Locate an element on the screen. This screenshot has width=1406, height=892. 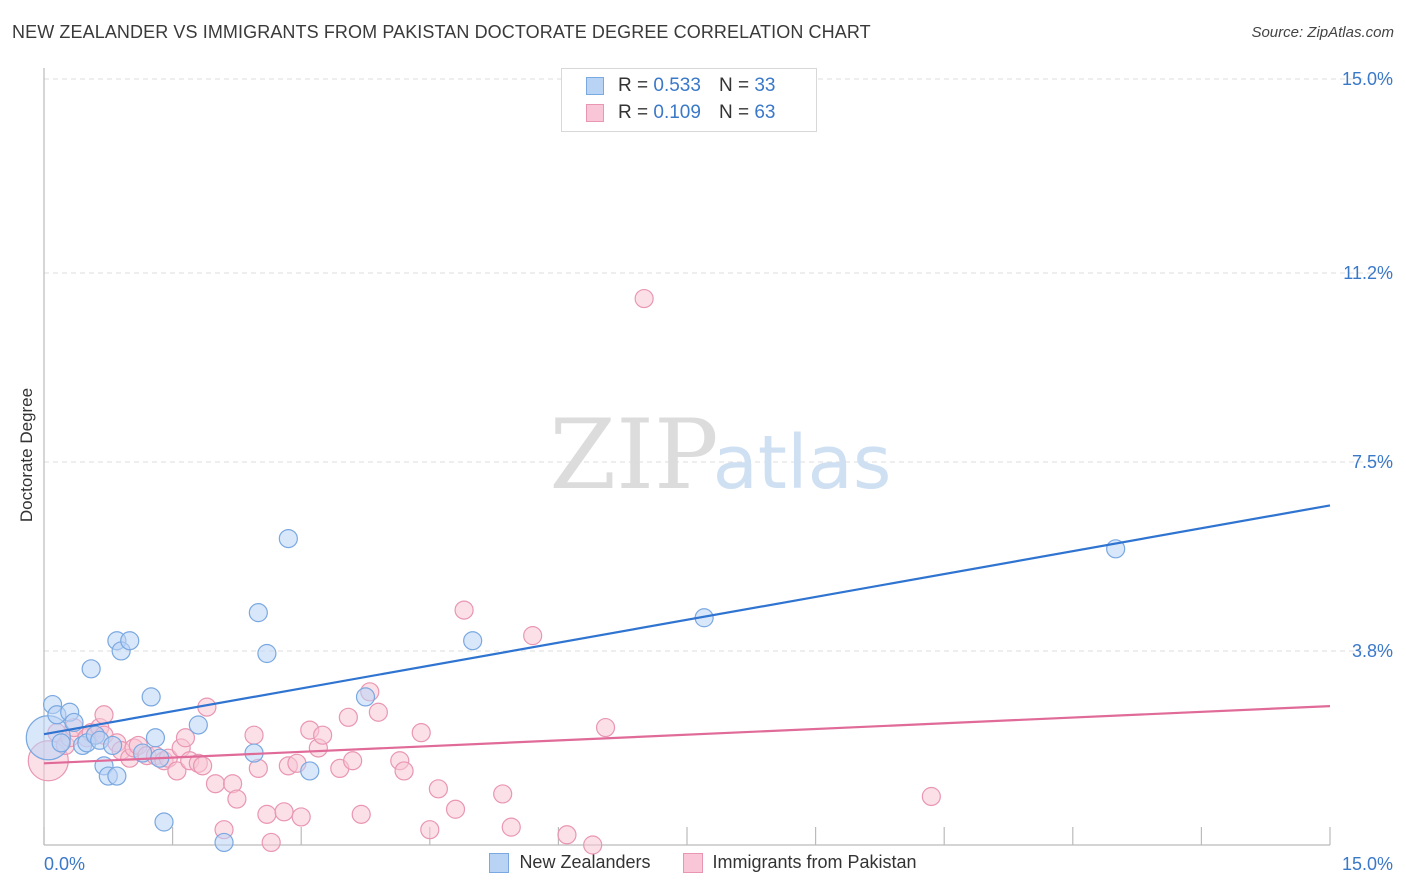
legend-swatch-blue is located at coordinates (595, 86).